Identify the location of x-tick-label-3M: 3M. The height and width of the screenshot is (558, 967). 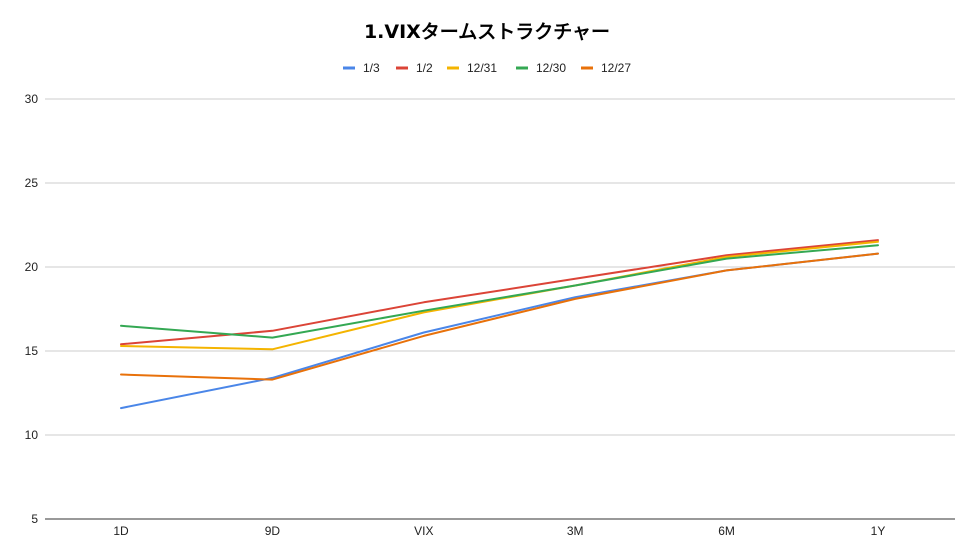
(575, 531).